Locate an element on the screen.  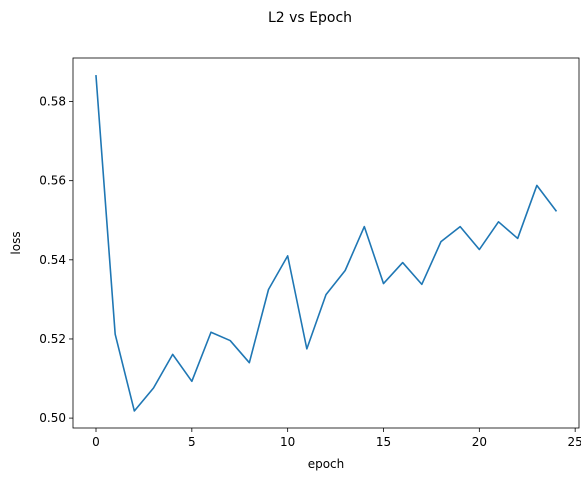
y-tick-label: 0.58 is located at coordinates (52, 102).